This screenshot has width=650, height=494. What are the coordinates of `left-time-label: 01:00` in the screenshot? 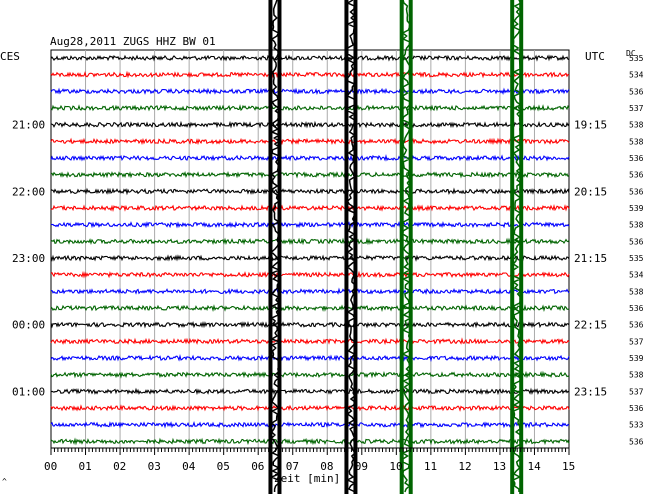 It's located at (28, 391).